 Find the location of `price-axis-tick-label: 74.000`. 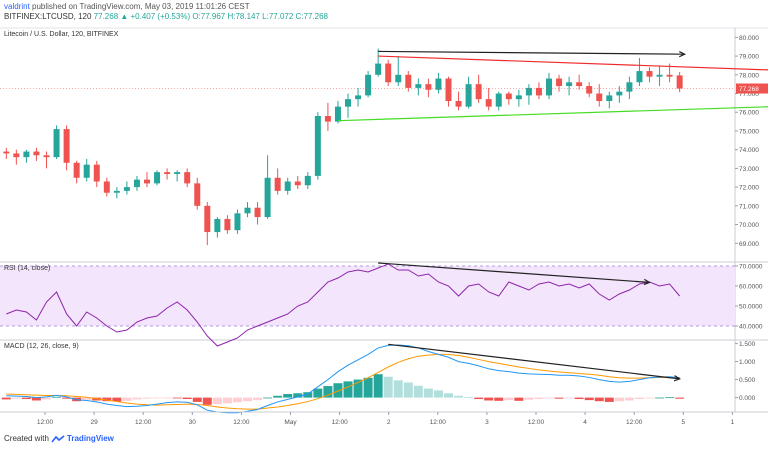

price-axis-tick-label: 74.000 is located at coordinates (749, 150).